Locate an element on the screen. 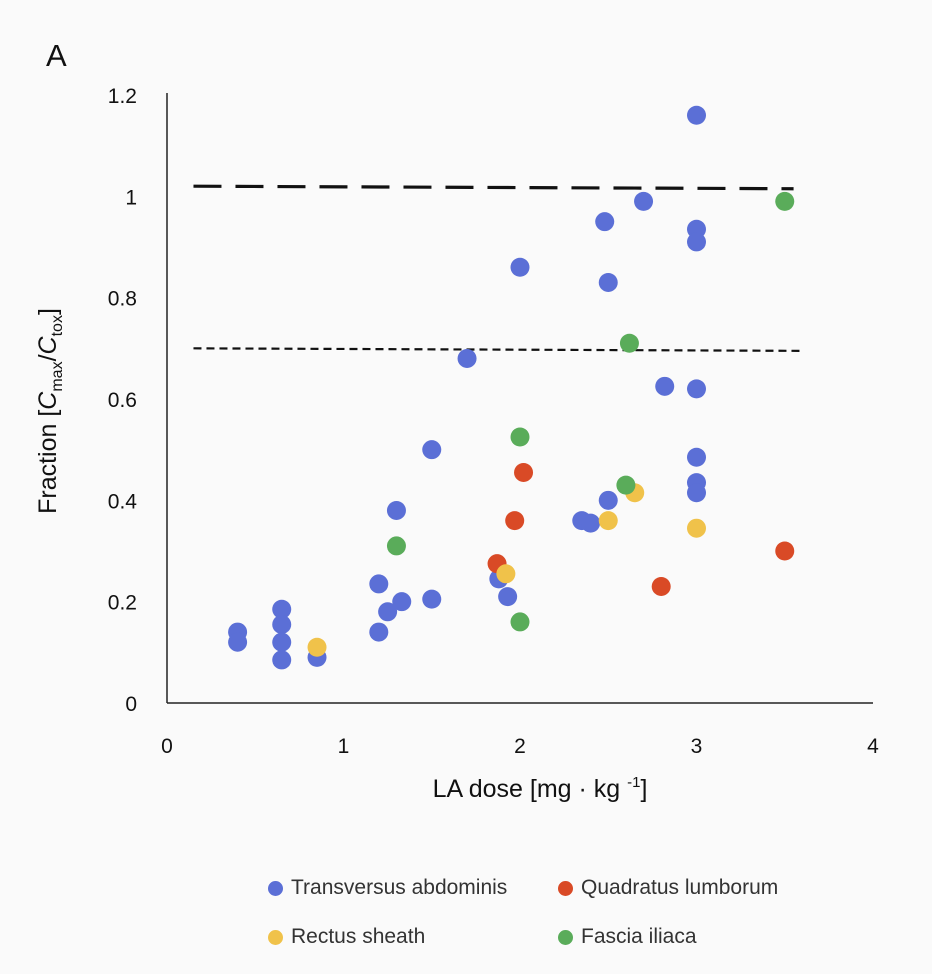 The height and width of the screenshot is (974, 932). legend-item-fascia: Fascia iliaca is located at coordinates (627, 937).